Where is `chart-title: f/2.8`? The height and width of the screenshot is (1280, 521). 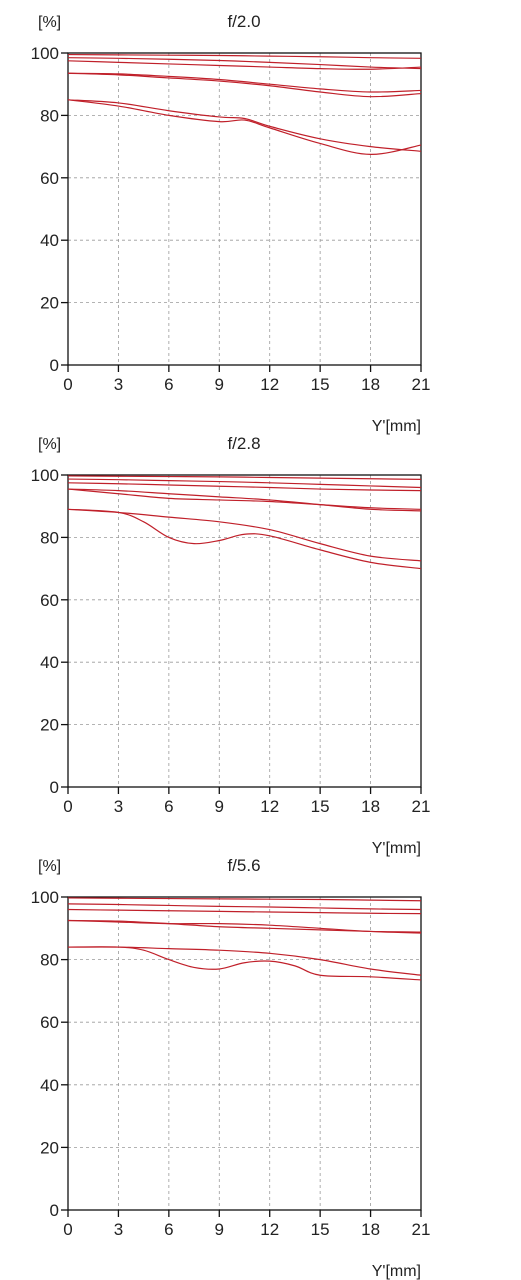
chart-title: f/2.8 is located at coordinates (243, 443).